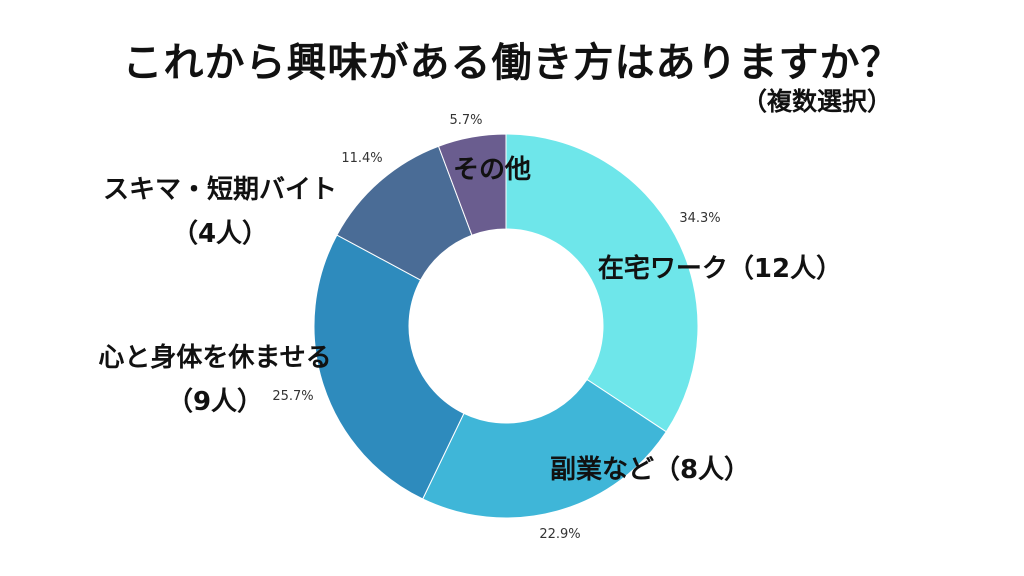 The width and height of the screenshot is (1024, 576). What do you see at coordinates (220, 234) in the screenshot?
I see `category-label: （4人）` at bounding box center [220, 234].